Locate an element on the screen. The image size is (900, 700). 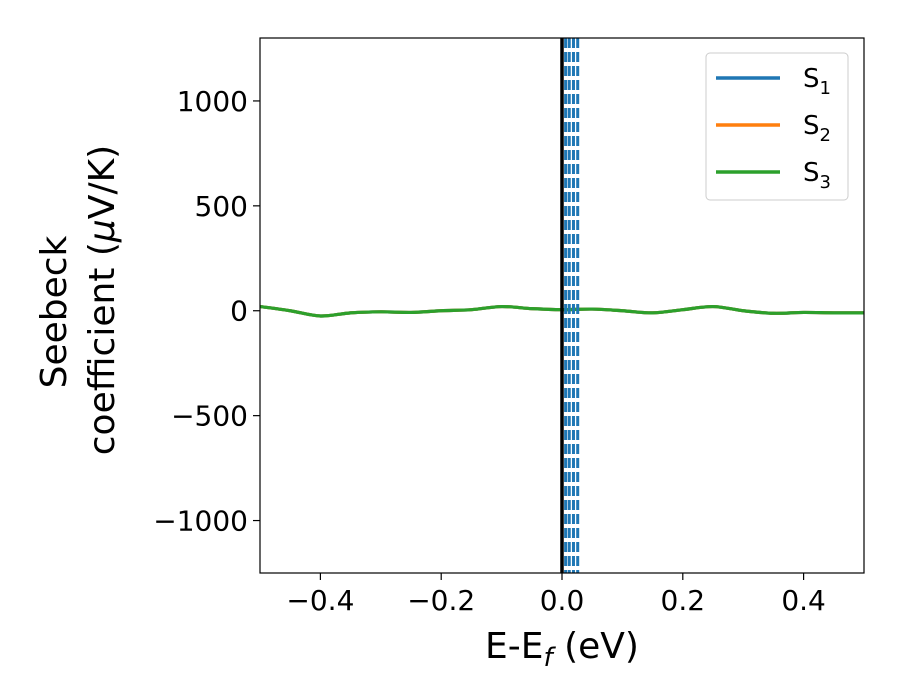
x-tick-label: −0.2 is located at coordinates (441, 600).